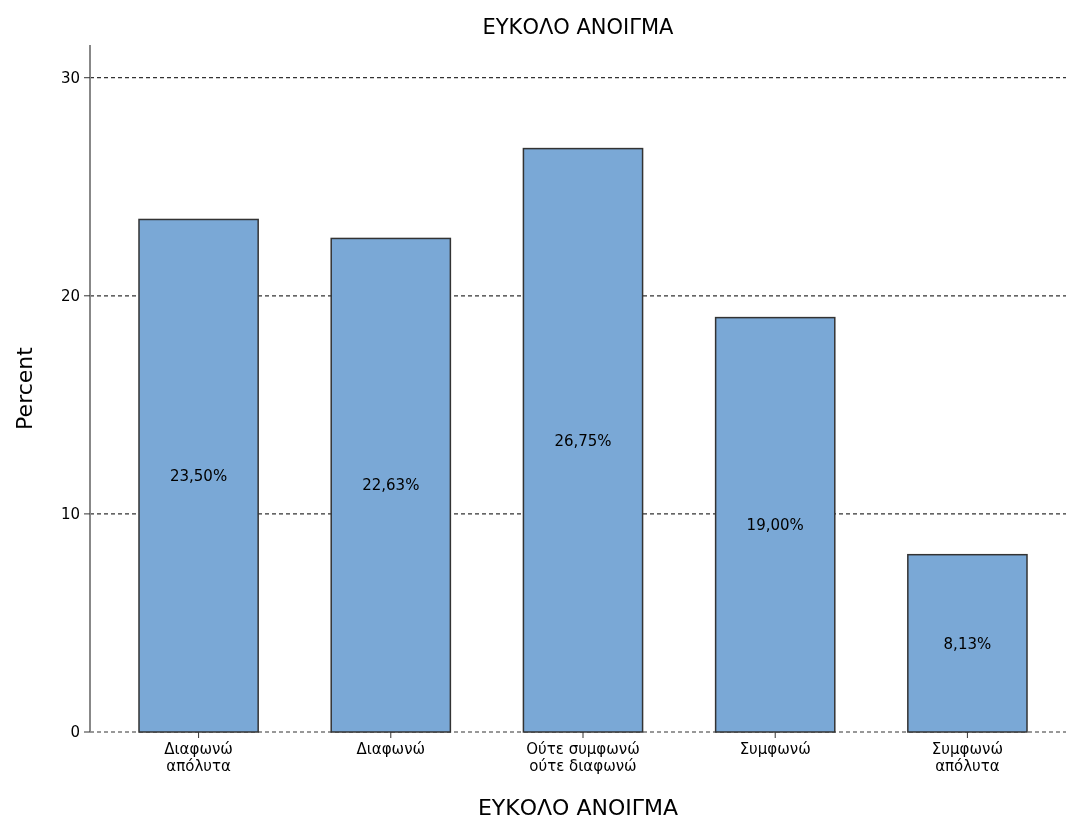 Image resolution: width=1068 pixels, height=823 pixels. What do you see at coordinates (583, 440) in the screenshot?
I see `data-label: 26,75%` at bounding box center [583, 440].